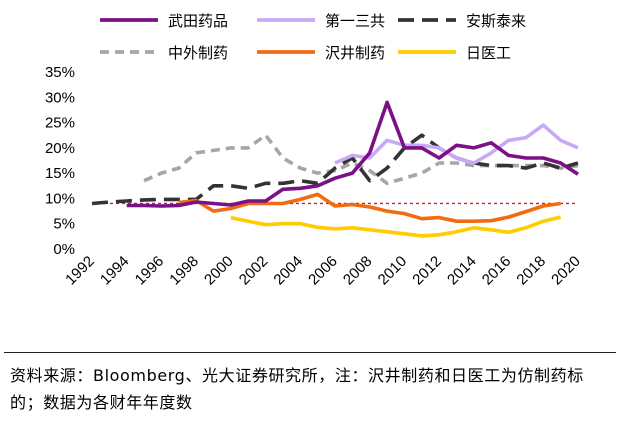 This screenshot has width=622, height=431. What do you see at coordinates (60, 173) in the screenshot?
I see `y-tick-label: 15%` at bounding box center [60, 173].